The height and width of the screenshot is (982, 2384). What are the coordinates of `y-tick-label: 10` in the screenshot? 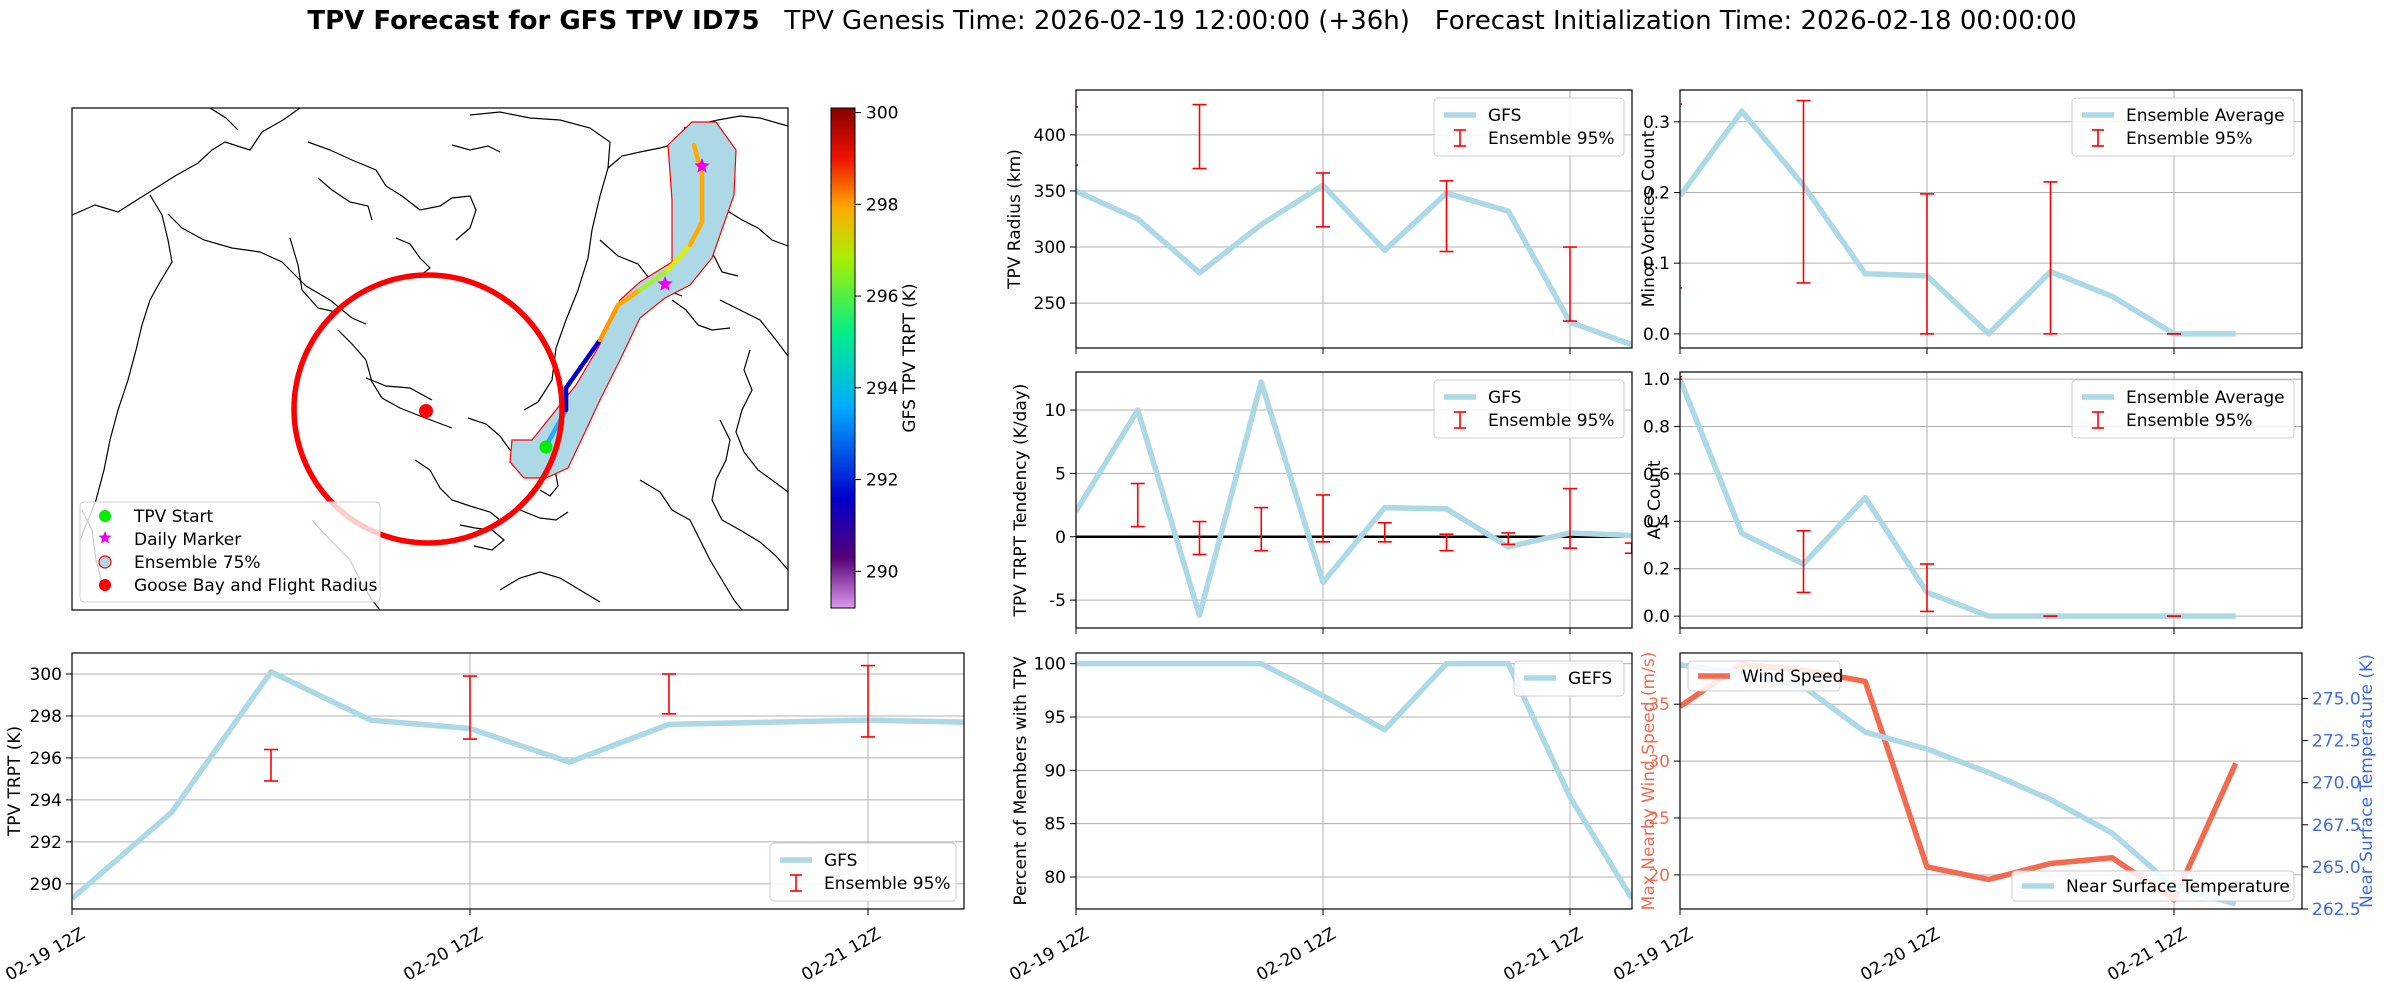 It's located at (1055, 411).